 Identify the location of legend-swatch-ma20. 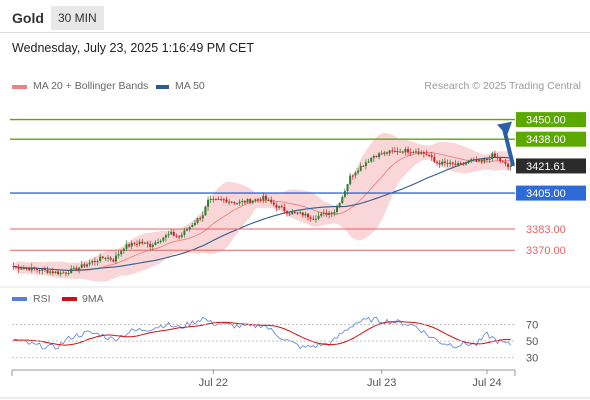
(19, 87).